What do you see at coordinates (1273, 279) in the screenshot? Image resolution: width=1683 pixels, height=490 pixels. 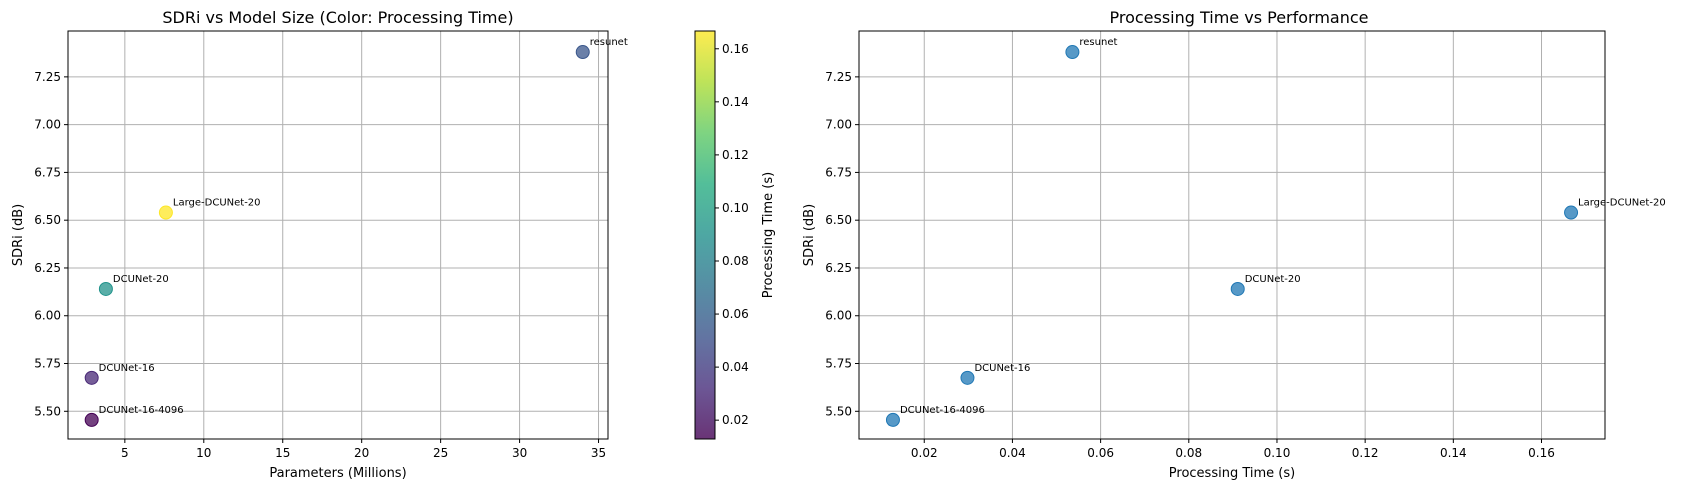 I see `right-point-label: DCUNet-20` at bounding box center [1273, 279].